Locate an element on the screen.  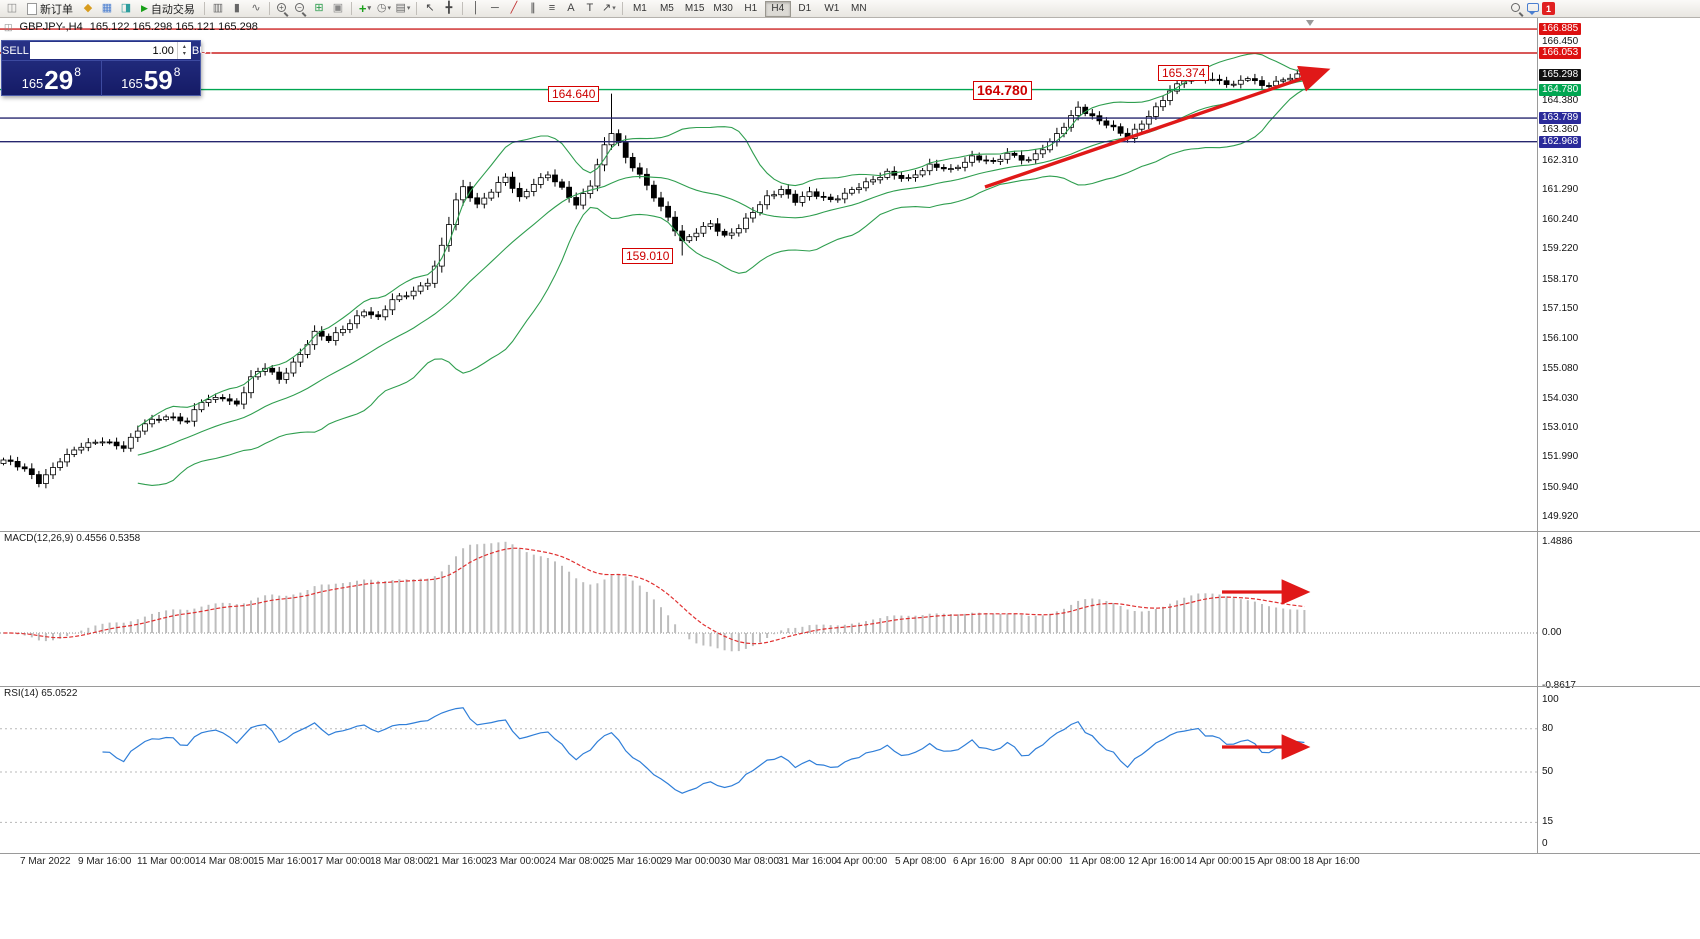
timeframe-m5: M5 is located at coordinates (666, 8).